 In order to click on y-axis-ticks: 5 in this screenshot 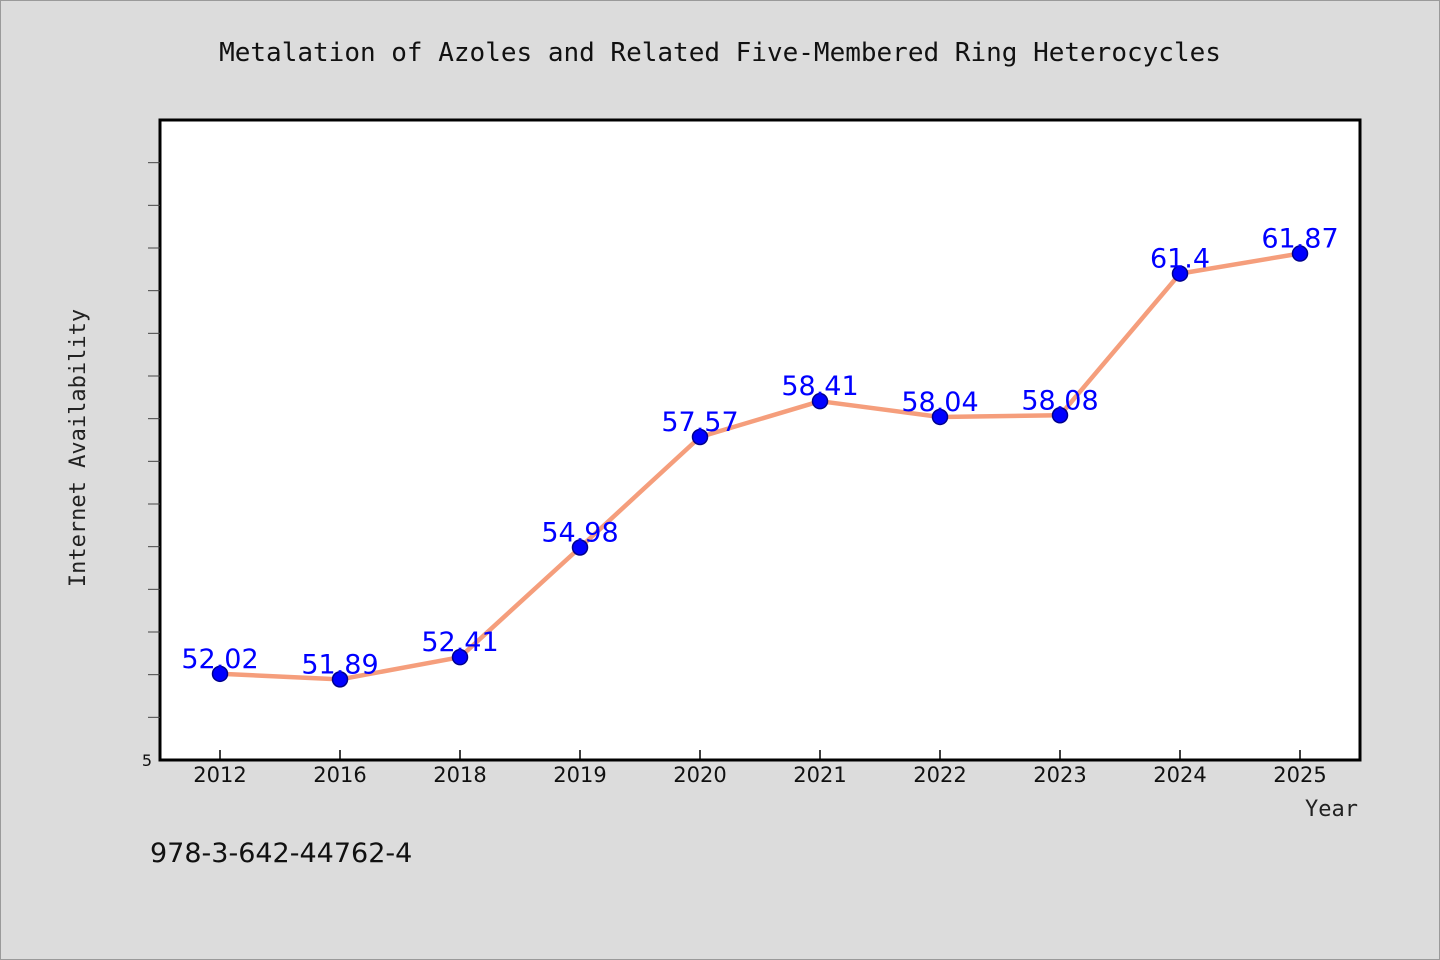, I will do `click(151, 466)`.